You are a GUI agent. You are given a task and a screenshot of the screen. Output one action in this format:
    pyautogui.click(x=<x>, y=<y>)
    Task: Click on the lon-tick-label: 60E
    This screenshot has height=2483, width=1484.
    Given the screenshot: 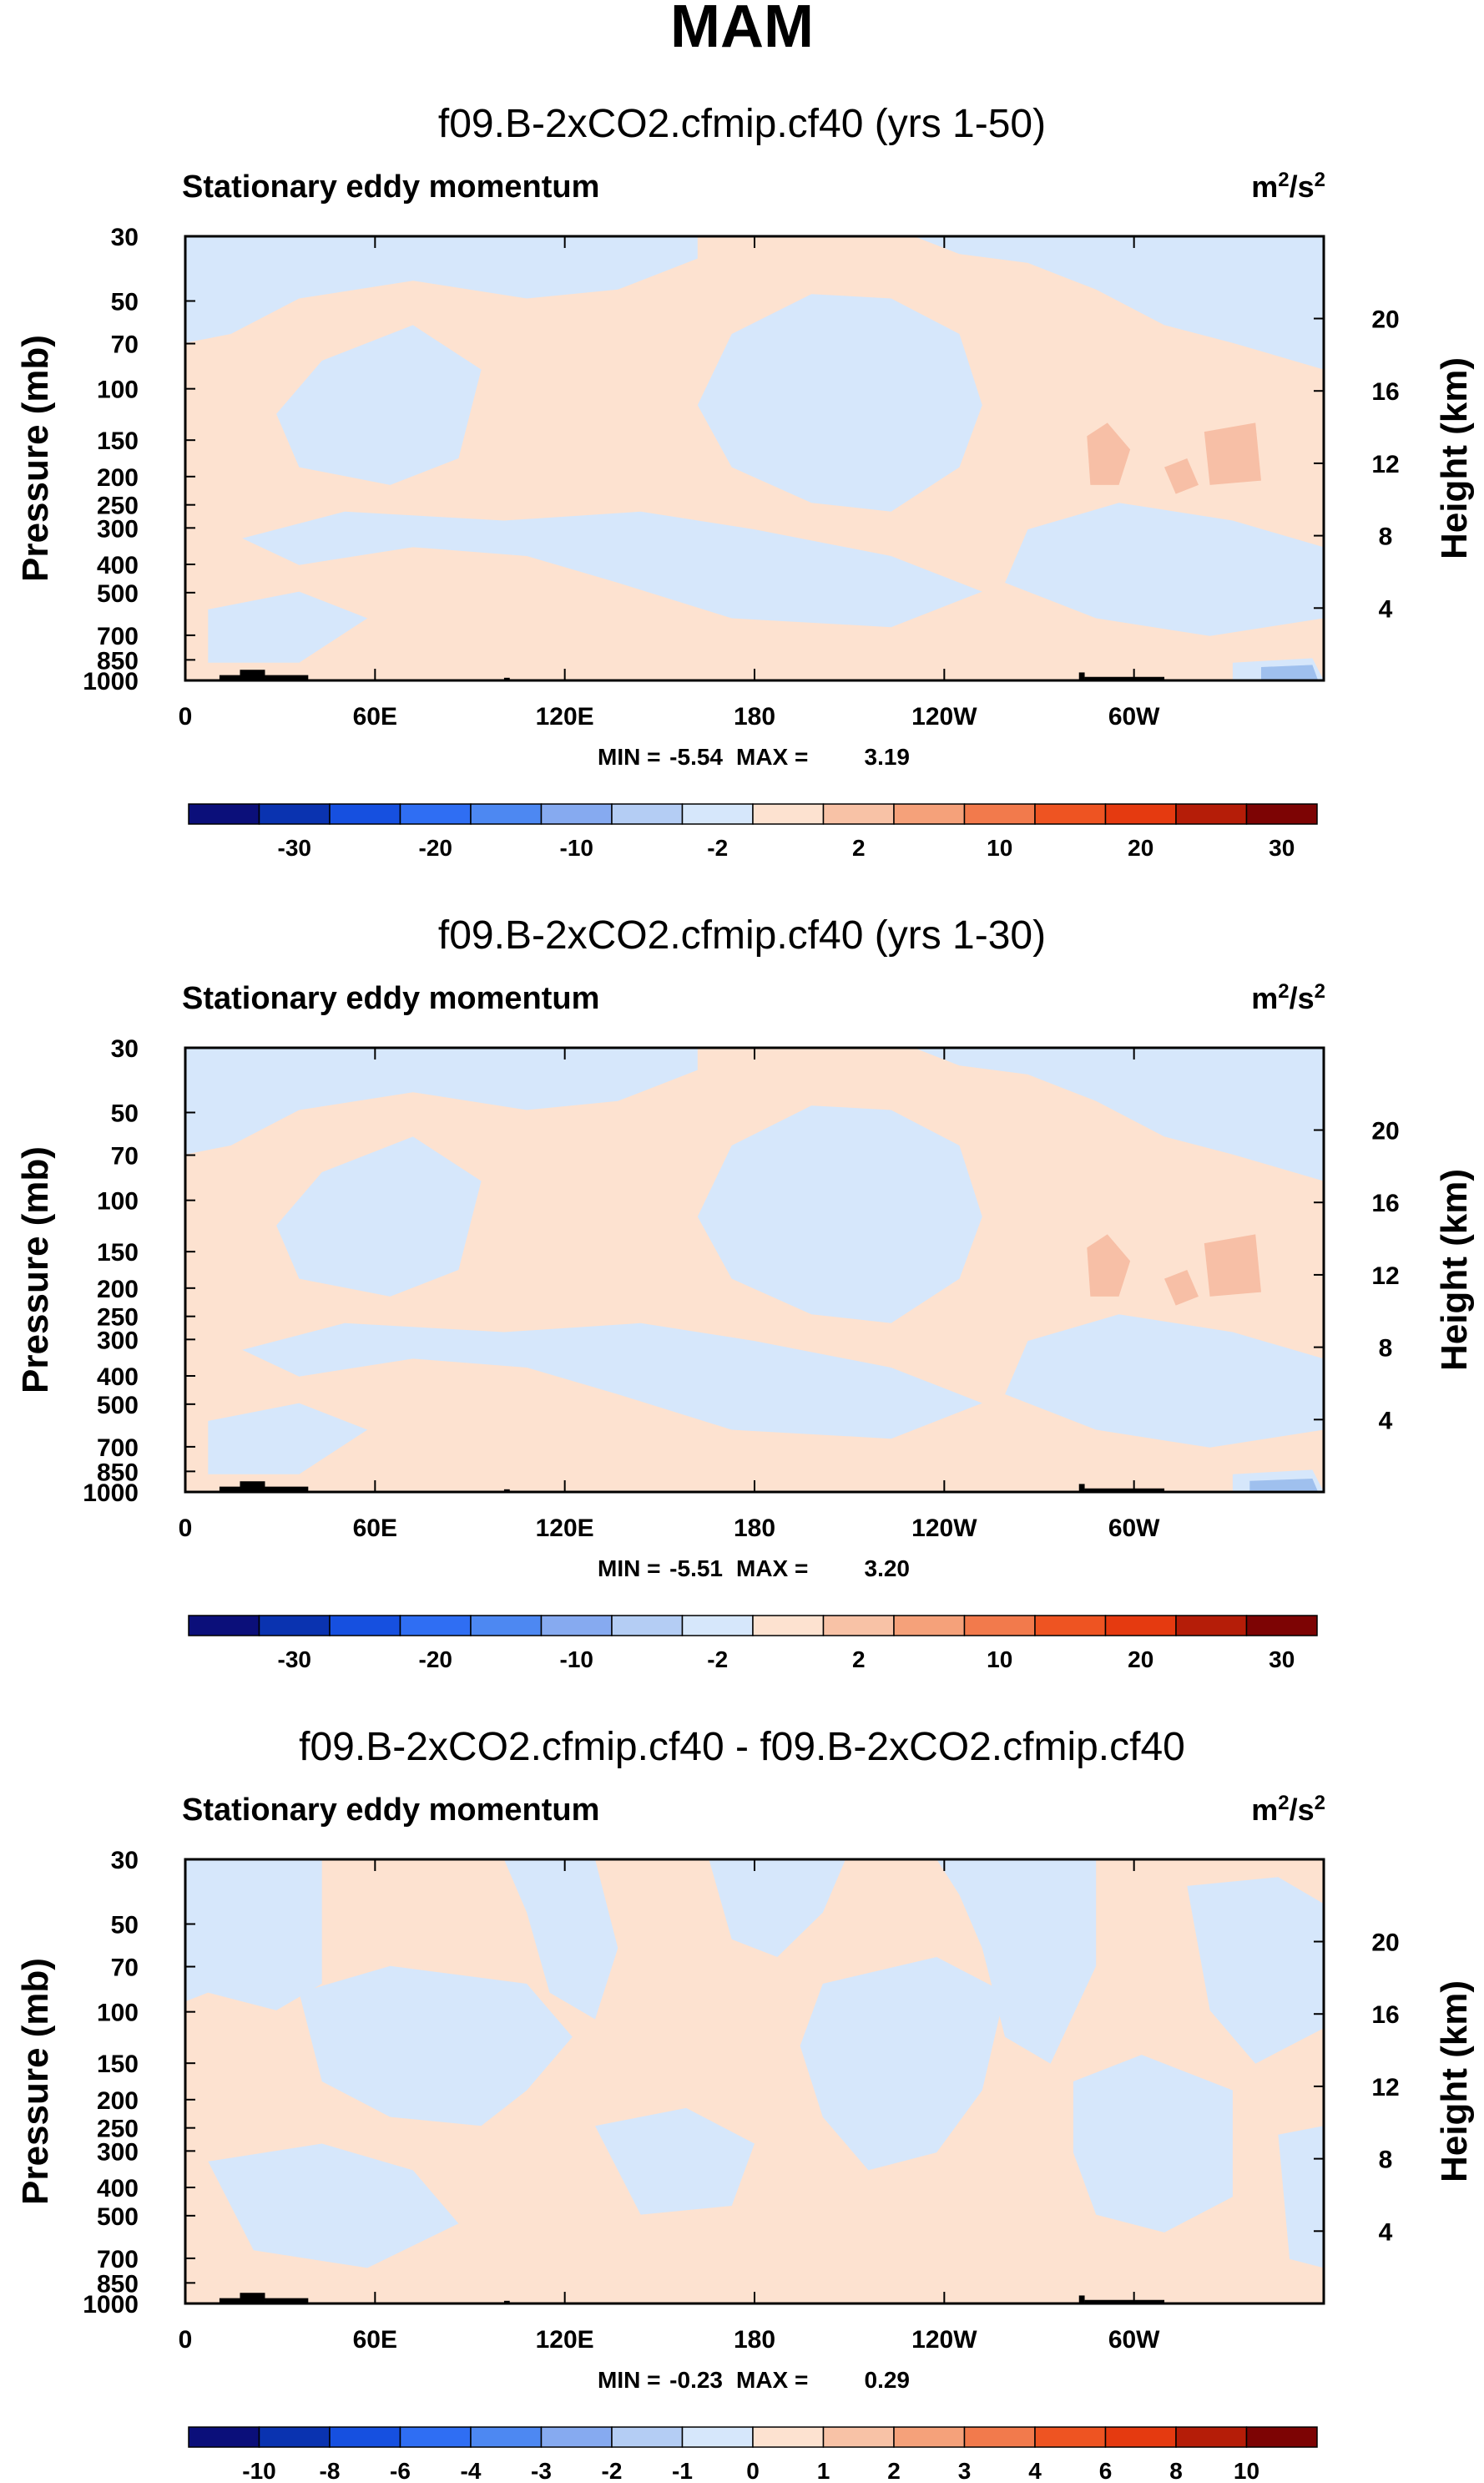 What is the action you would take?
    pyautogui.click(x=375, y=1528)
    